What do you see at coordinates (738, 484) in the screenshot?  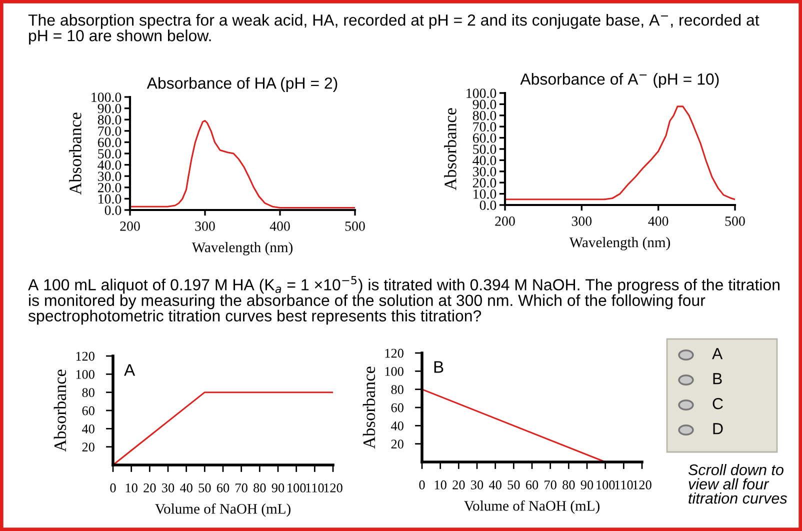 I see `text: Scroll down to view all four titration curves` at bounding box center [738, 484].